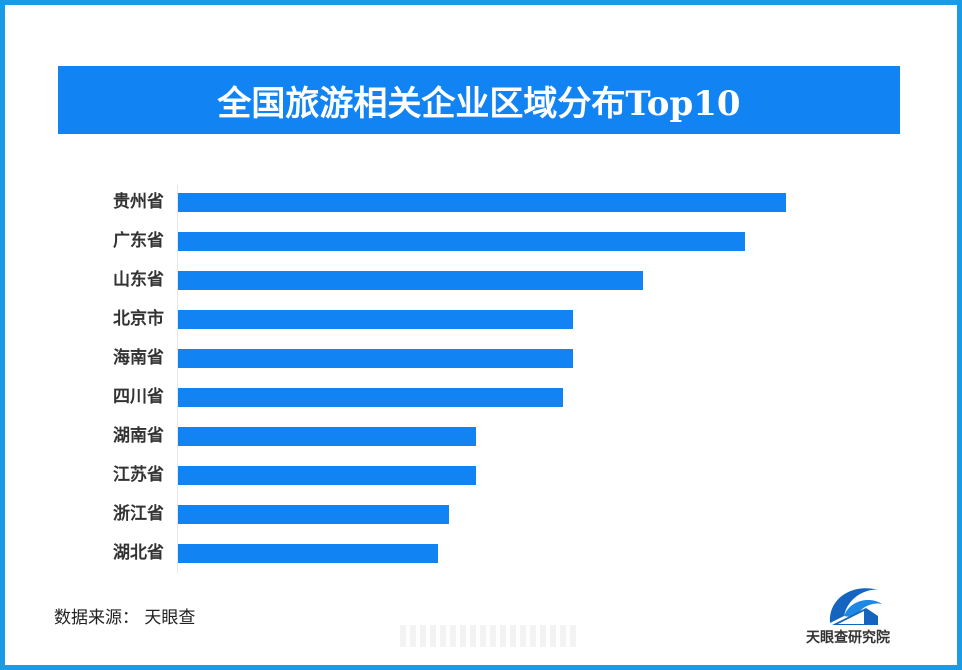  What do you see at coordinates (138, 319) in the screenshot?
I see `category-label: 北京市` at bounding box center [138, 319].